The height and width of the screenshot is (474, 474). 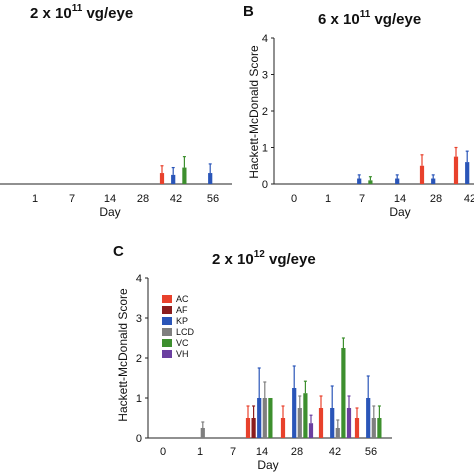 What do you see at coordinates (123, 355) in the screenshot?
I see `panel-c-ylabel: Hackett-McDonald Score` at bounding box center [123, 355].